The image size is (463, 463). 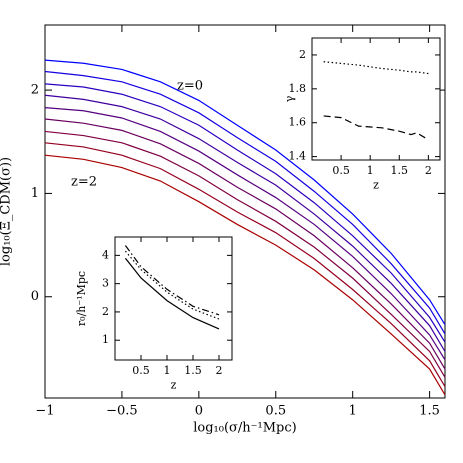 What do you see at coordinates (105, 254) in the screenshot?
I see `y-tick-label: 4` at bounding box center [105, 254].